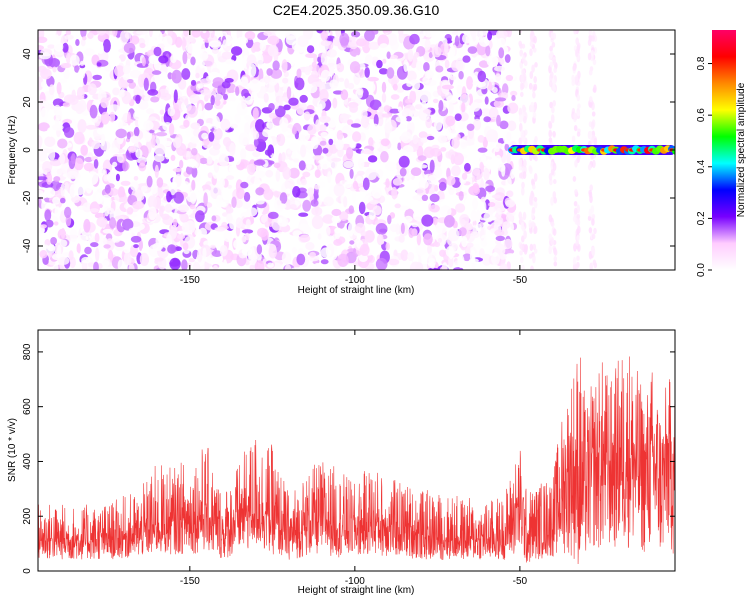  I want to click on x-tick-label: -150, so click(190, 280).